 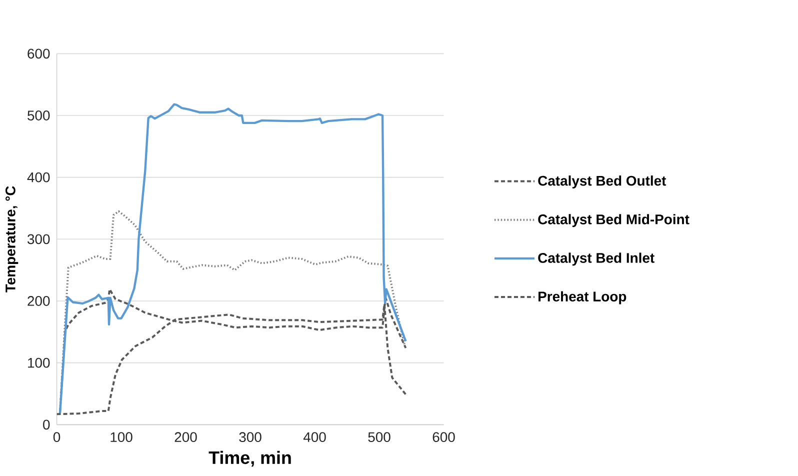 I want to click on legend-label: Preheat Loop, so click(x=582, y=297).